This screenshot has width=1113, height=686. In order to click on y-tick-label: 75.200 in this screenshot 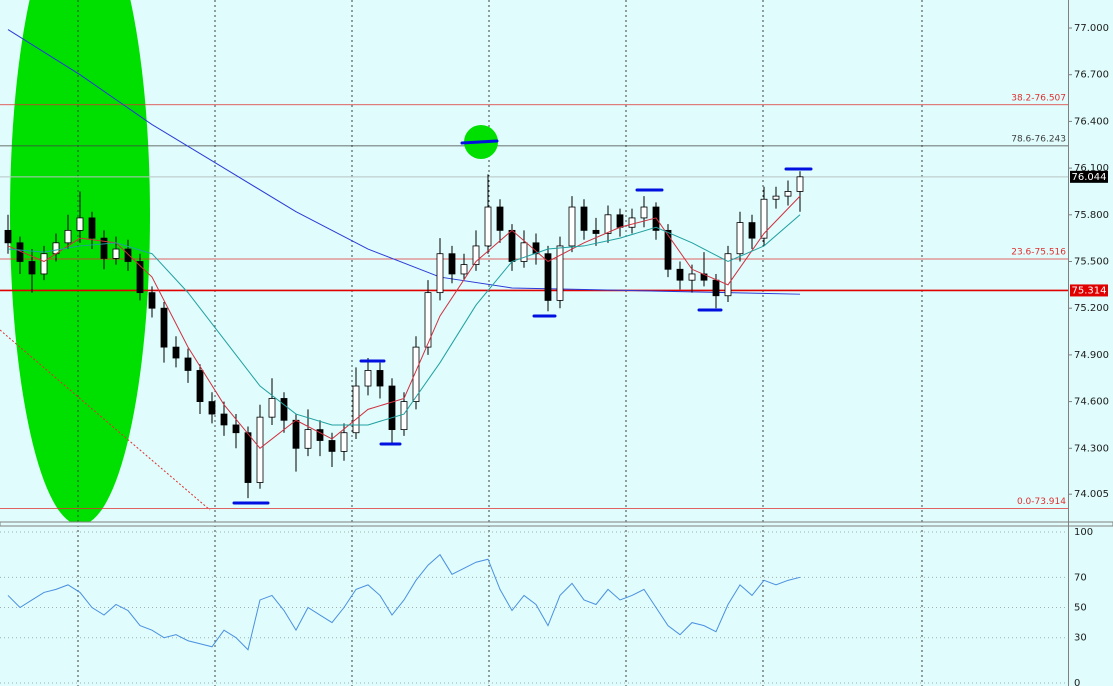, I will do `click(1091, 308)`.